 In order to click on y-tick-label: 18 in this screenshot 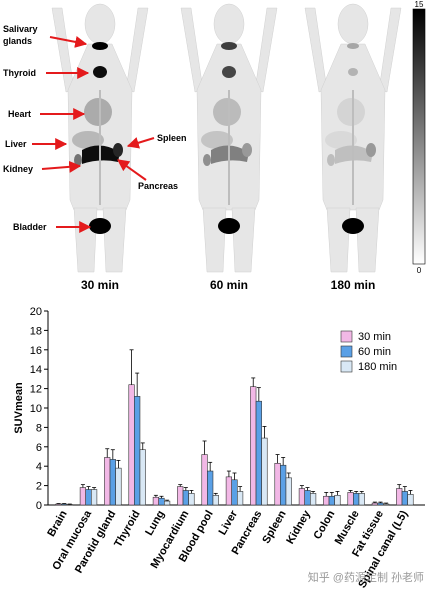, I will do `click(36, 331)`.